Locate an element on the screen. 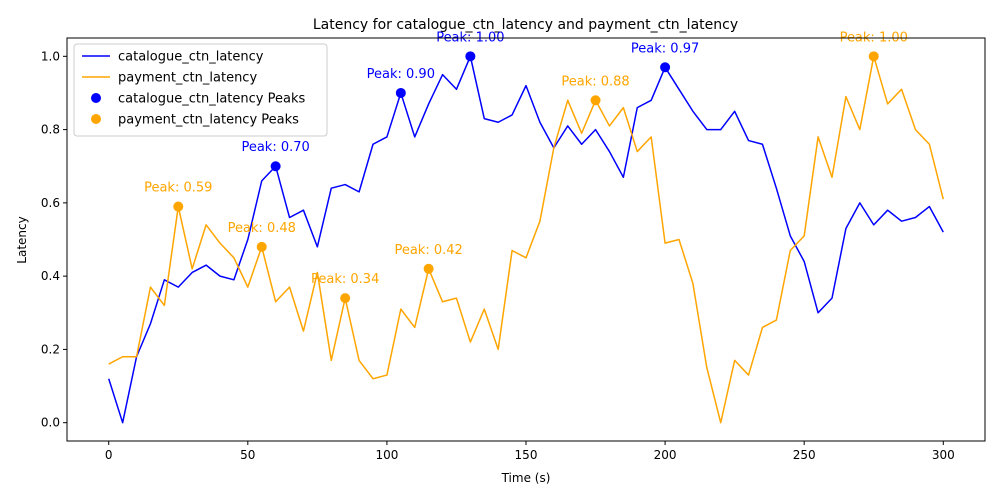 The height and width of the screenshot is (500, 1000). x-tick-label: 50 is located at coordinates (247, 455).